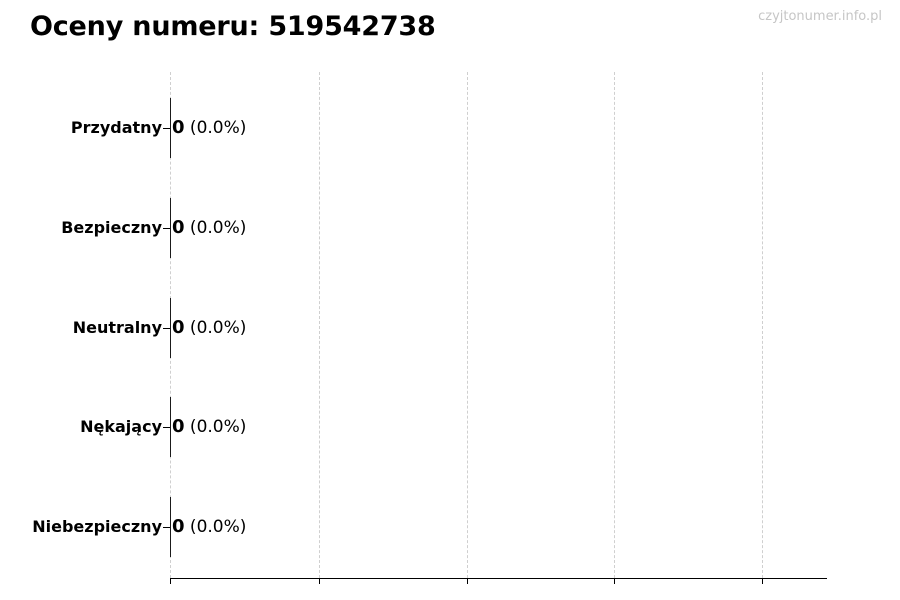 The image size is (900, 600). I want to click on x-axis-line, so click(498, 578).